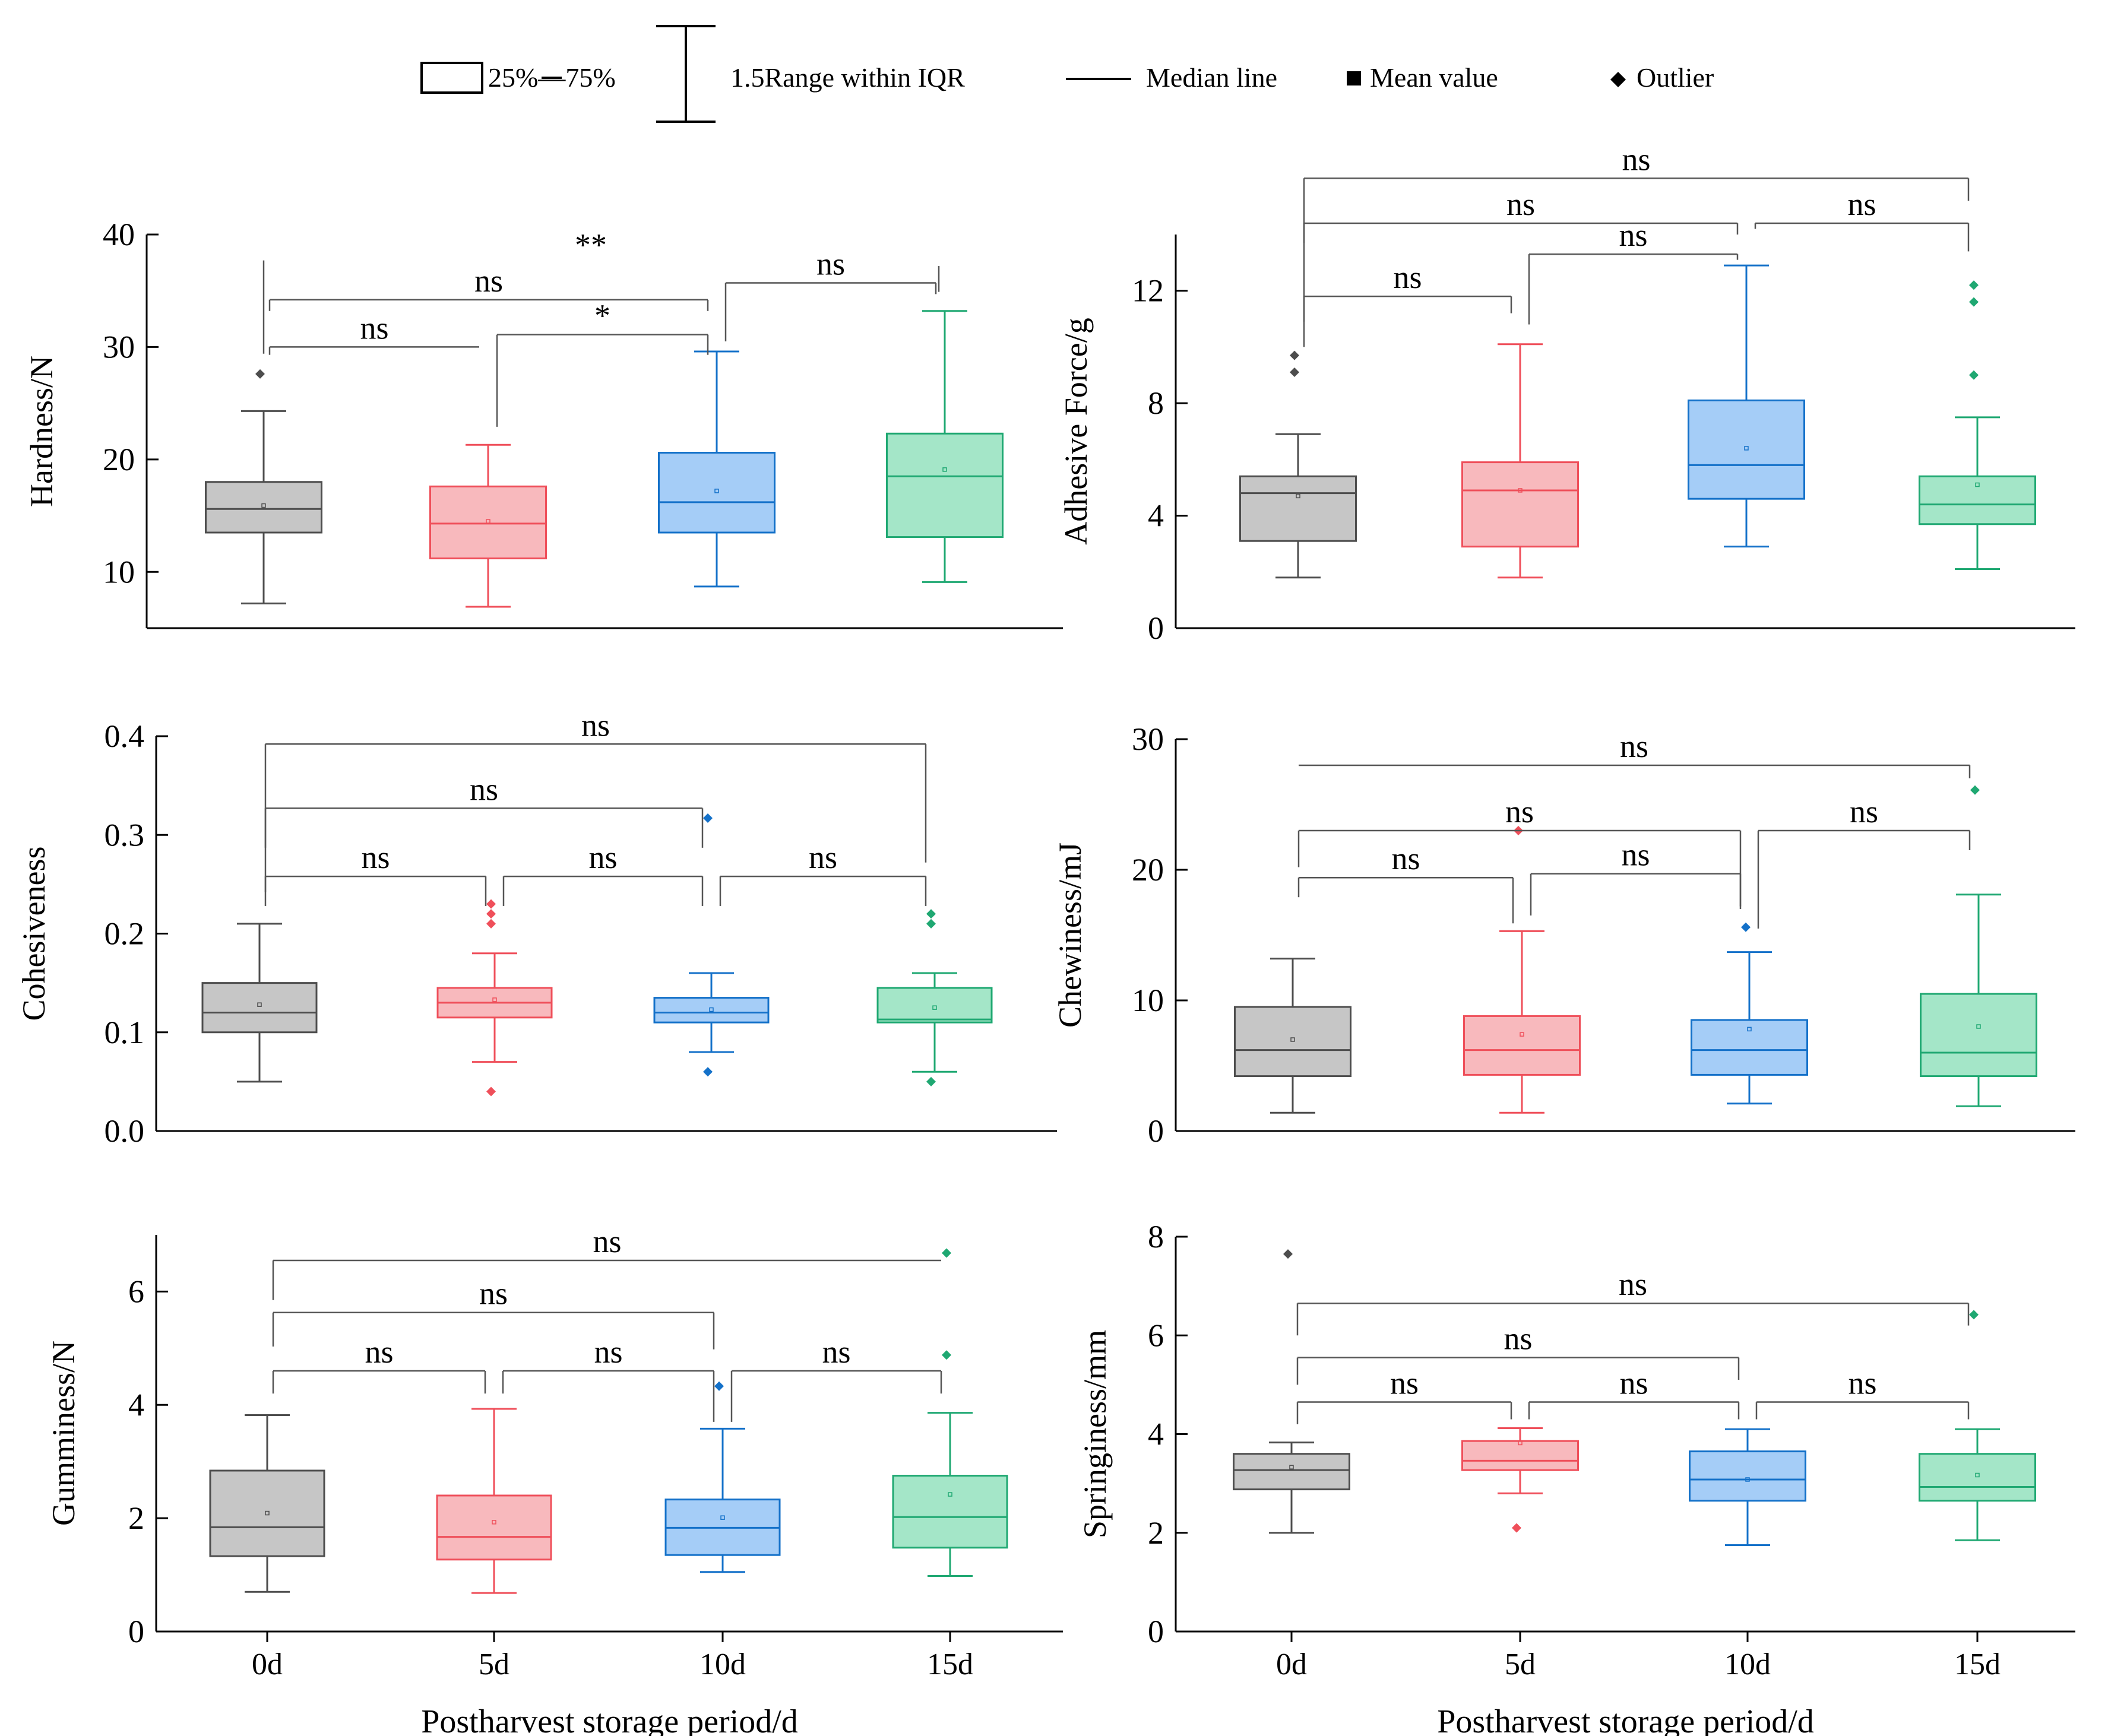  What do you see at coordinates (1211, 78) in the screenshot?
I see `legend-median-label: Median line` at bounding box center [1211, 78].